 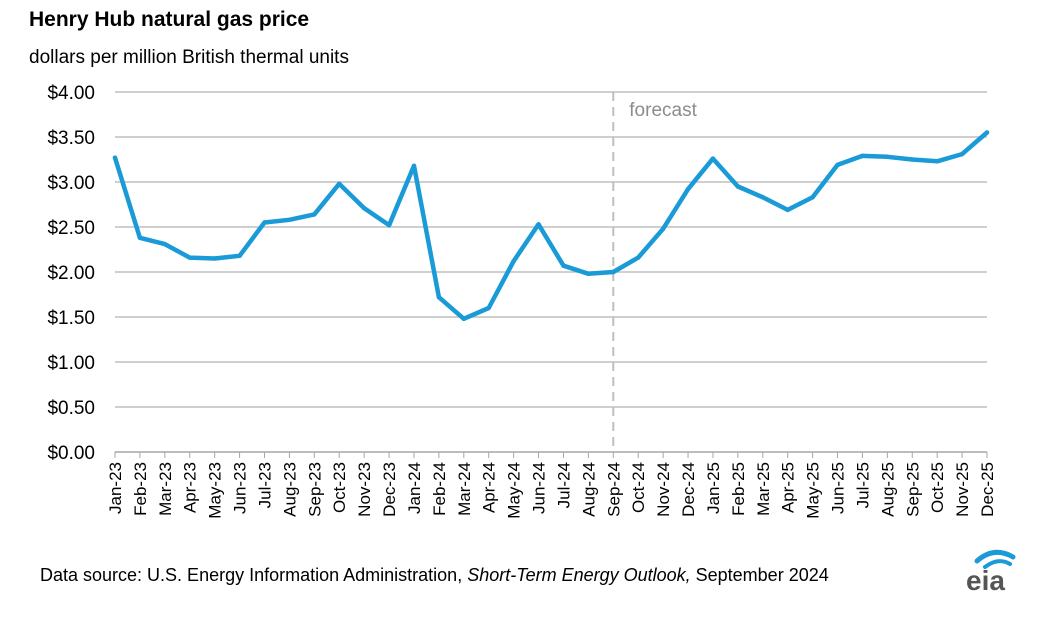 What do you see at coordinates (389, 489) in the screenshot?
I see `x-tick-label: Dec-23` at bounding box center [389, 489].